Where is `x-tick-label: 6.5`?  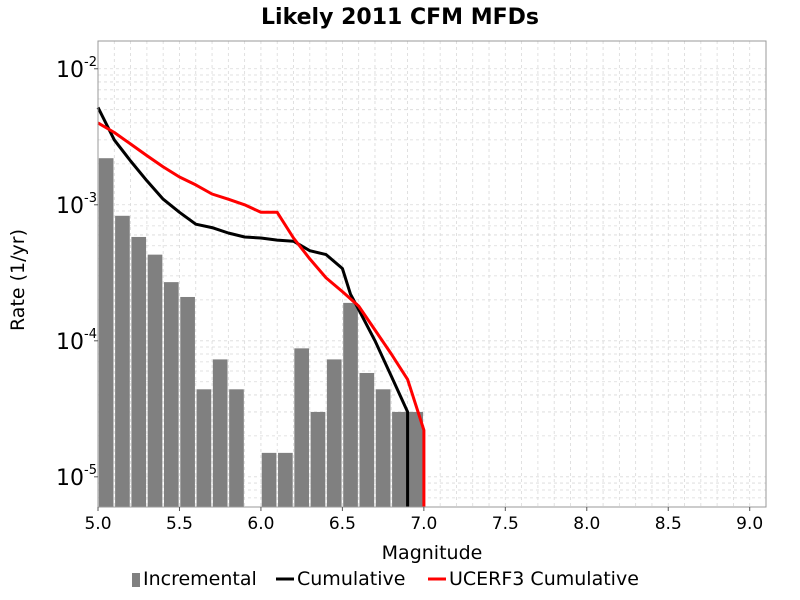
x-tick-label: 6.5 is located at coordinates (342, 524).